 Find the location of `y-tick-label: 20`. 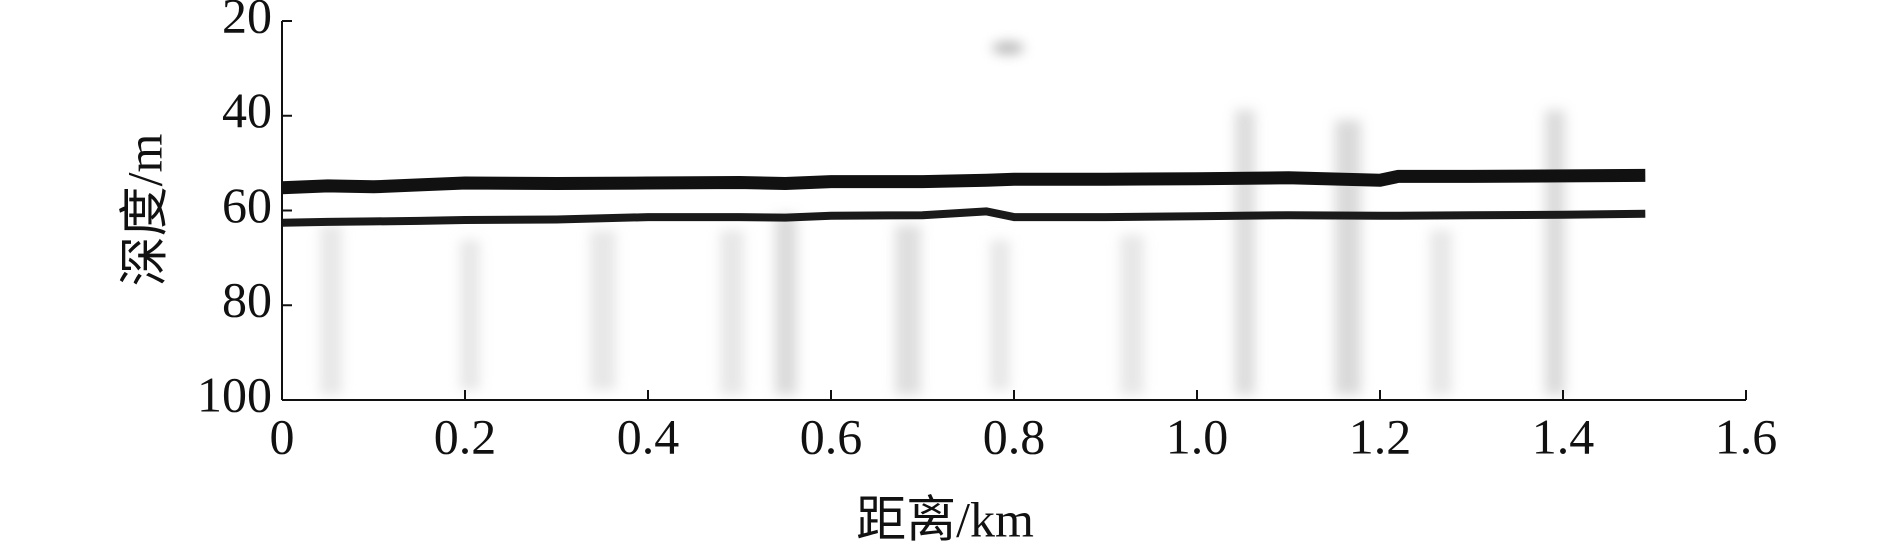

y-tick-label: 20 is located at coordinates (247, 21).